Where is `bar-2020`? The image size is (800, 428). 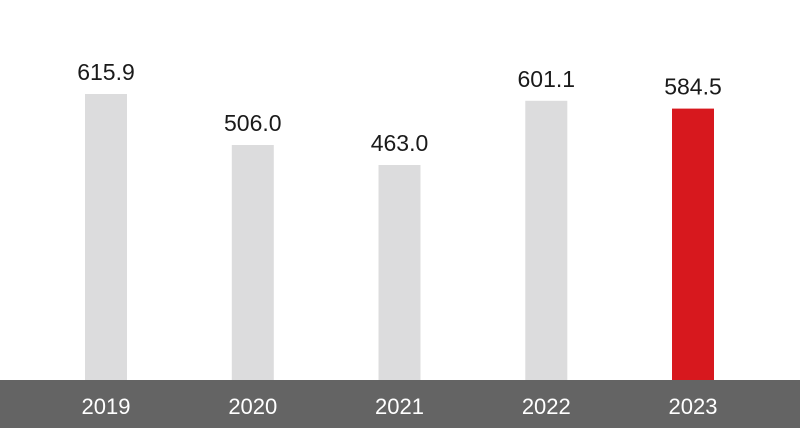
bar-2020 is located at coordinates (252, 262).